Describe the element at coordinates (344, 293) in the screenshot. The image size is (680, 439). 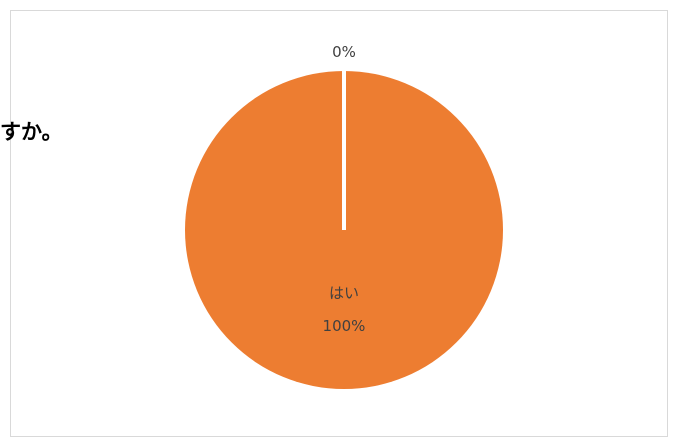
I see `data-label-category-hai: はい` at that location.